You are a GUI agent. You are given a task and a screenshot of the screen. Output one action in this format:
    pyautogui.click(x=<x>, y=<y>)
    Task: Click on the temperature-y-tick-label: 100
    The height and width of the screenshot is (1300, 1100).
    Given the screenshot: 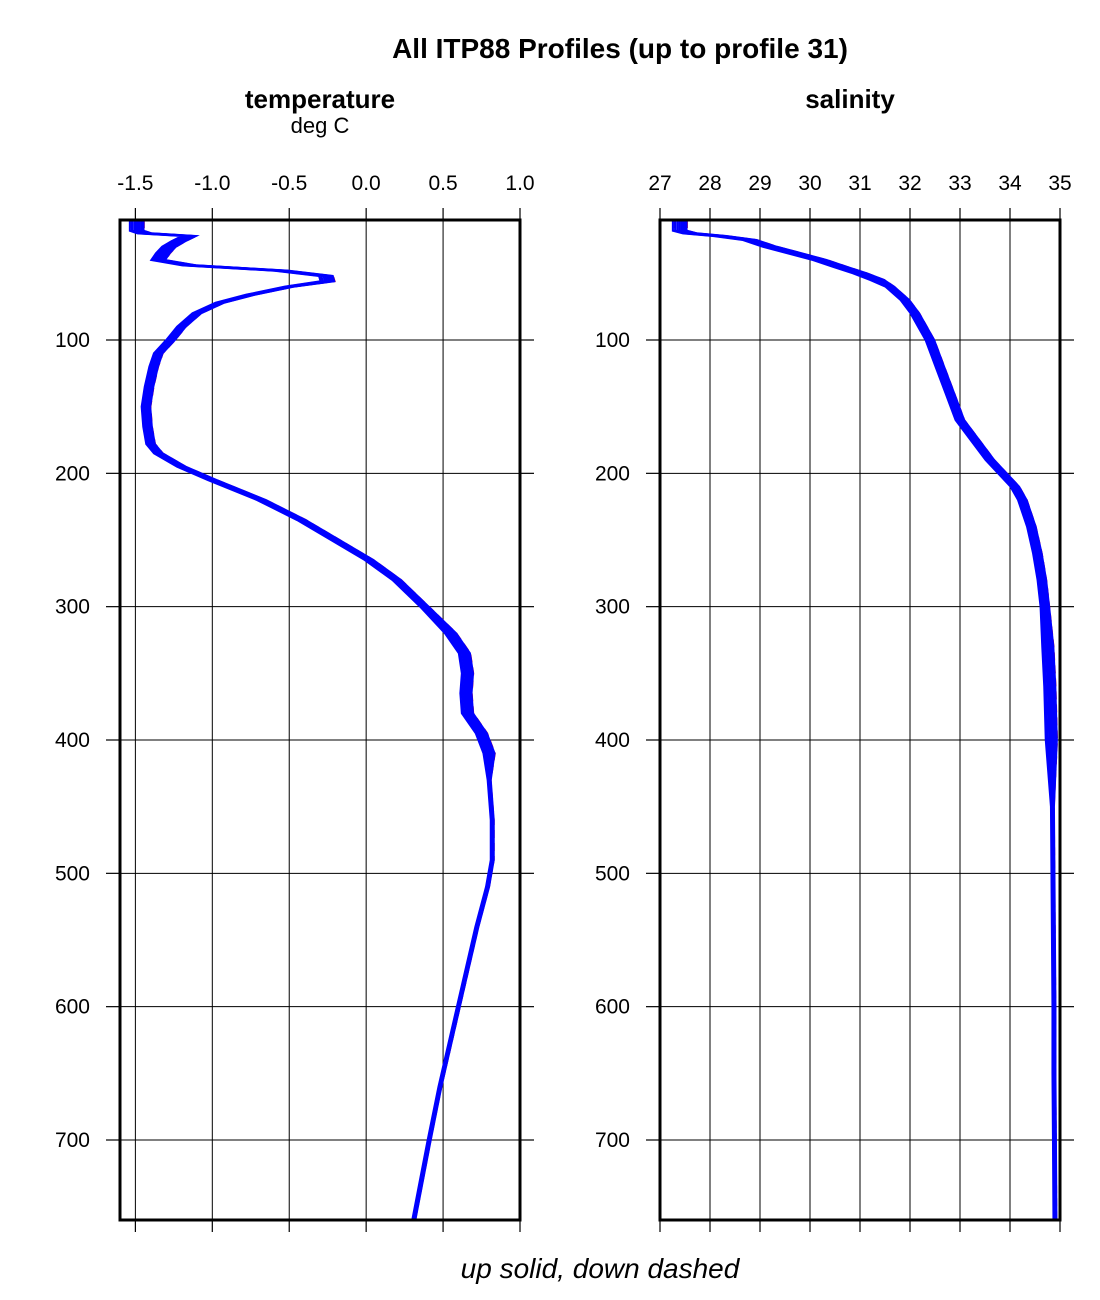 What is the action you would take?
    pyautogui.click(x=72, y=340)
    